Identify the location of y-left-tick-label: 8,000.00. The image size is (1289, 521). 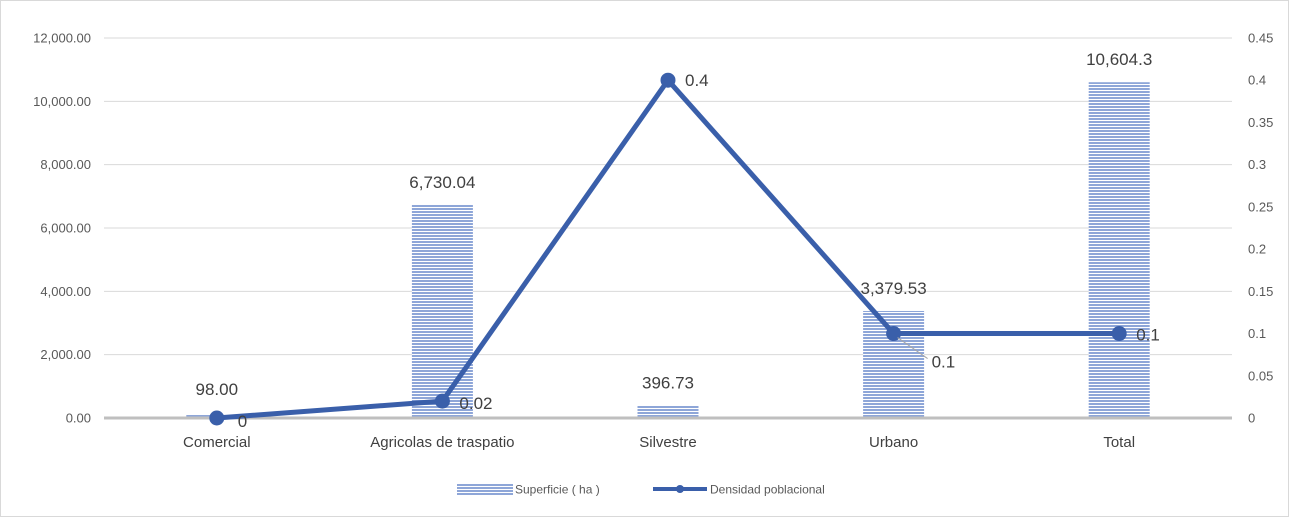
(65, 164).